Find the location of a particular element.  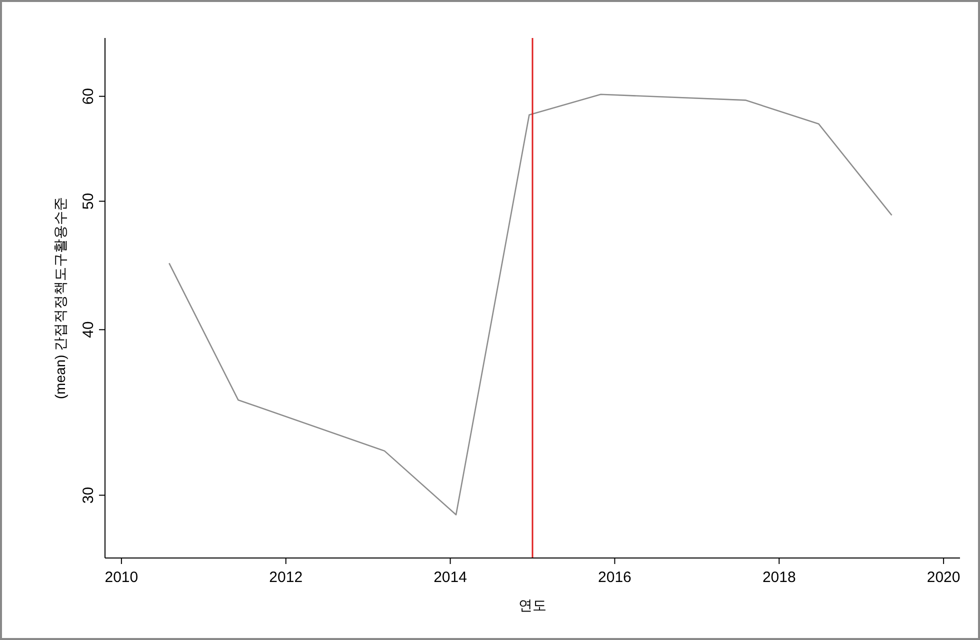

y-tick-label: 30 is located at coordinates (88, 495).